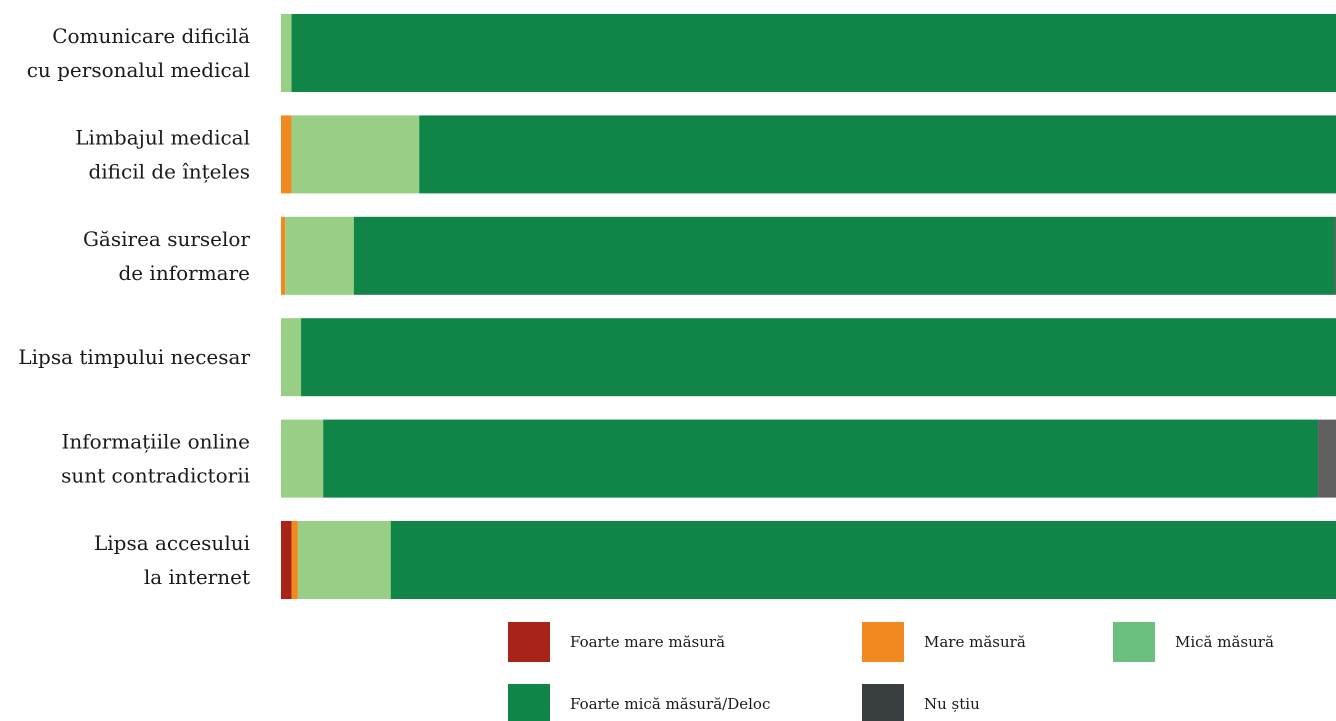 This screenshot has width=1336, height=721. Describe the element at coordinates (172, 560) in the screenshot. I see `category-label: Lipsa accesului la internet` at that location.